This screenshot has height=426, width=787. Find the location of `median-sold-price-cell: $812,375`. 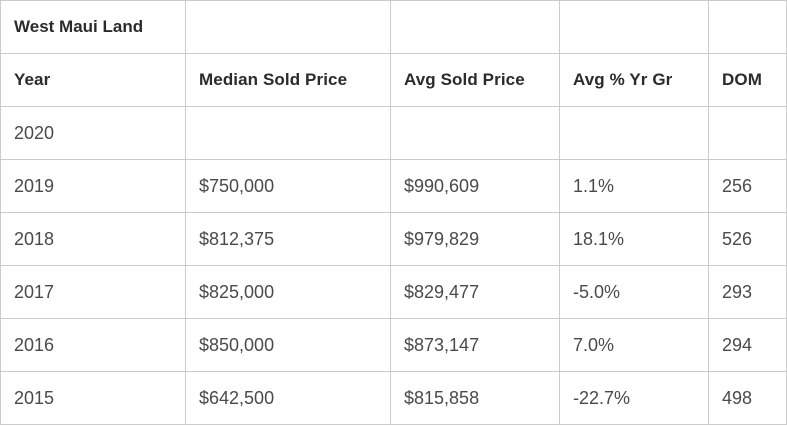

median-sold-price-cell: $812,375 is located at coordinates (288, 239).